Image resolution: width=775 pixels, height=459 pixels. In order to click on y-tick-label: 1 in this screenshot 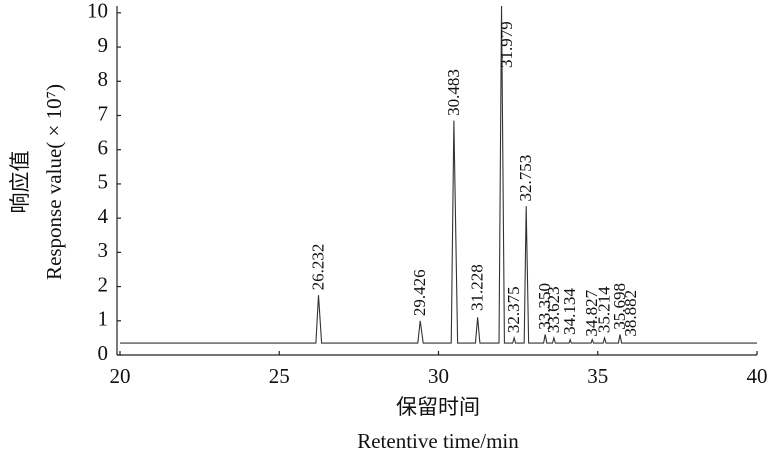, I will do `click(103, 319)`.